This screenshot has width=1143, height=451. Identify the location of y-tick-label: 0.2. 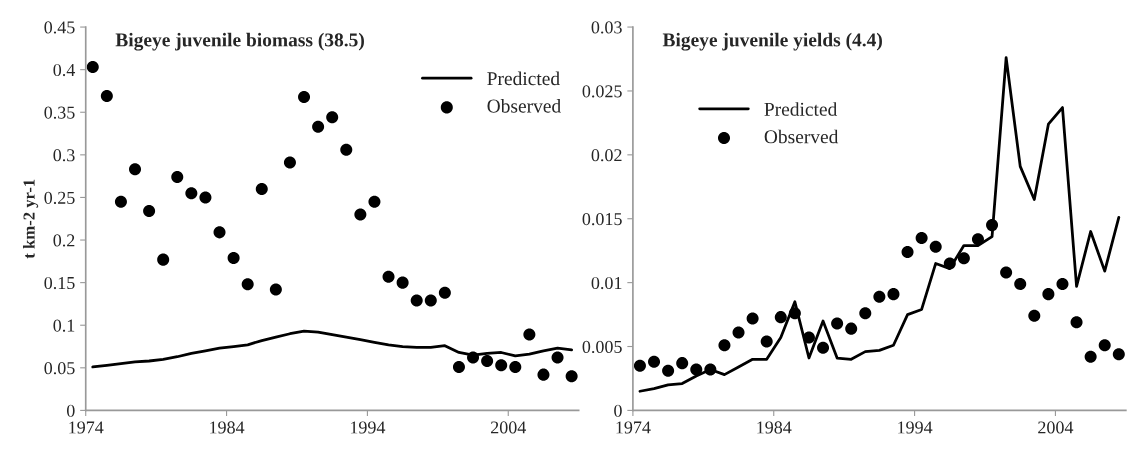
(64, 240).